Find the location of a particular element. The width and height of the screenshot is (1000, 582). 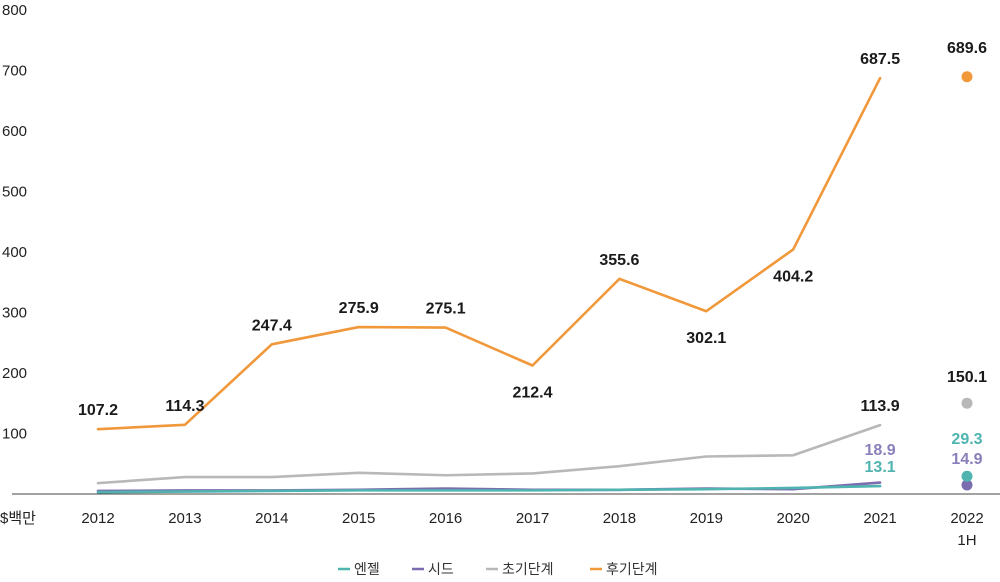

y-tick-label: 800 is located at coordinates (14, 10).